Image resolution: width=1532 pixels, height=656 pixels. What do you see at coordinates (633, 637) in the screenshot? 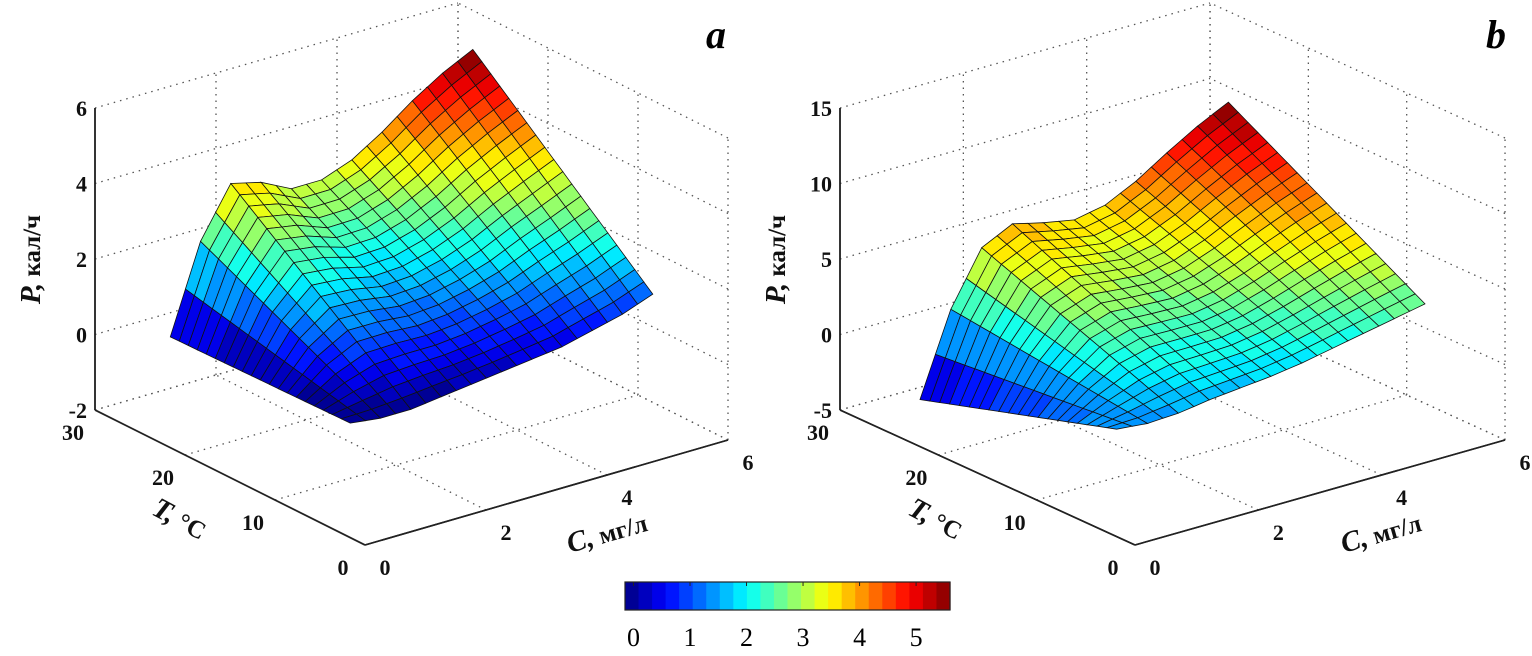
I see `colorbar-tick-label: 0` at bounding box center [633, 637].